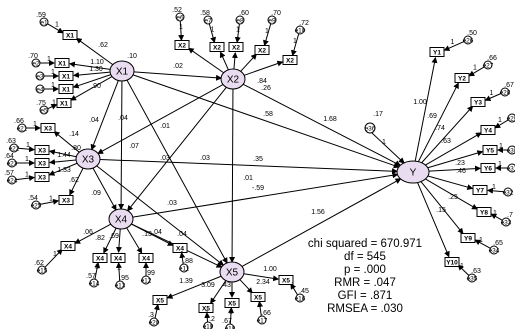 This screenshot has width=515, height=329. I want to click on coef-x2-x4: .07, so click(134, 146).